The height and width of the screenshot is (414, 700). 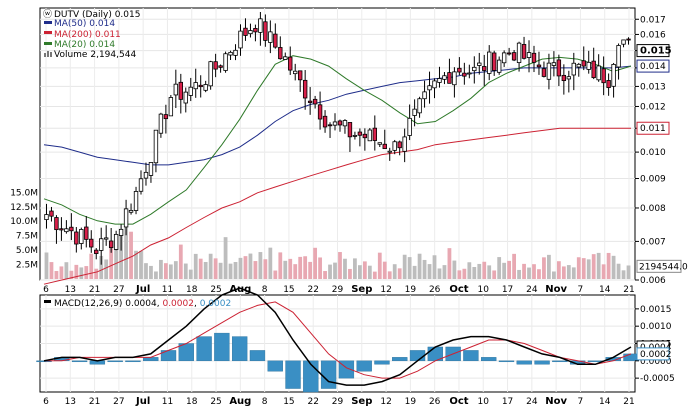 I want to click on volume-tick-label: 5.0M, so click(x=27, y=251).